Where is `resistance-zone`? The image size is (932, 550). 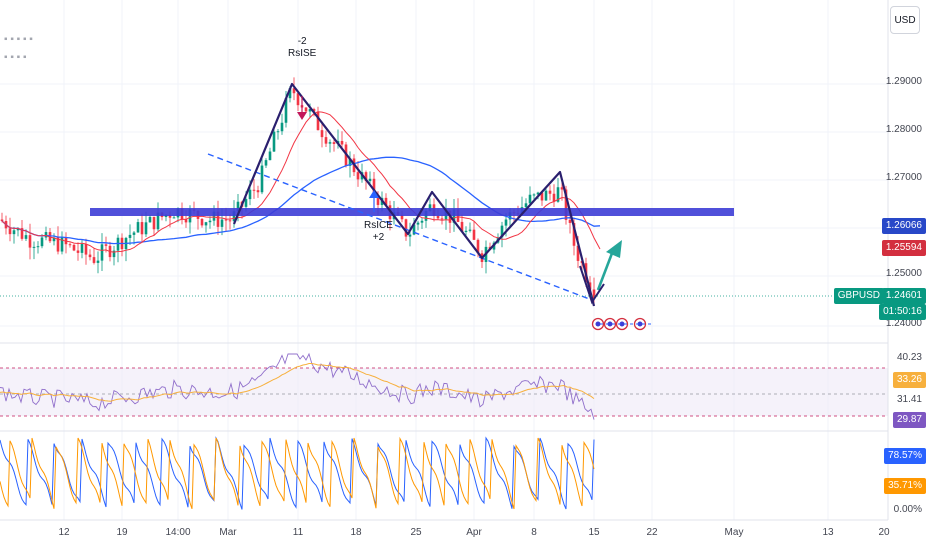
resistance-zone is located at coordinates (412, 212).